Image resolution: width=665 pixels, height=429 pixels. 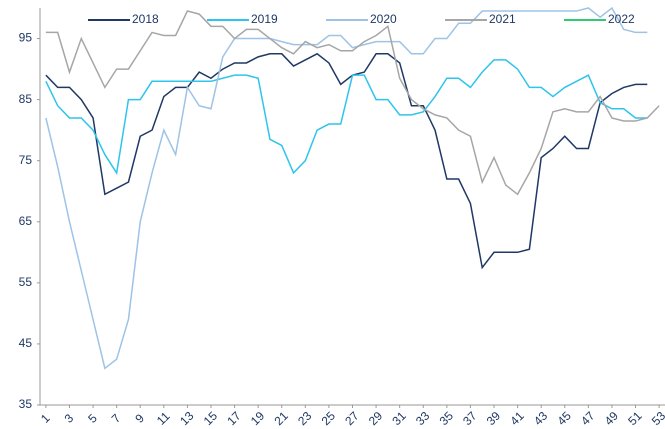 What do you see at coordinates (26, 99) in the screenshot?
I see `y-tick-label: 85` at bounding box center [26, 99].